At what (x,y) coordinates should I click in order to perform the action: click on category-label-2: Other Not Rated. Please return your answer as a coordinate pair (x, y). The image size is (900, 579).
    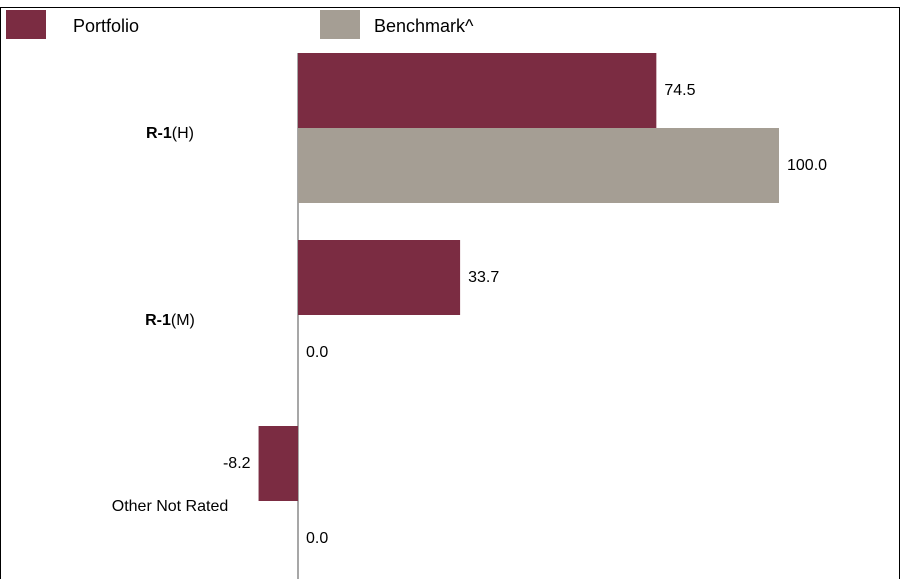
    Looking at the image, I should click on (170, 506).